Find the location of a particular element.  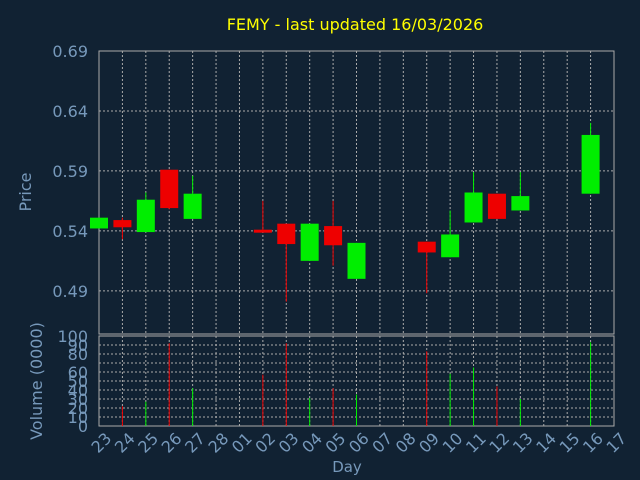

volume-tick-label: 100 is located at coordinates (72, 336).